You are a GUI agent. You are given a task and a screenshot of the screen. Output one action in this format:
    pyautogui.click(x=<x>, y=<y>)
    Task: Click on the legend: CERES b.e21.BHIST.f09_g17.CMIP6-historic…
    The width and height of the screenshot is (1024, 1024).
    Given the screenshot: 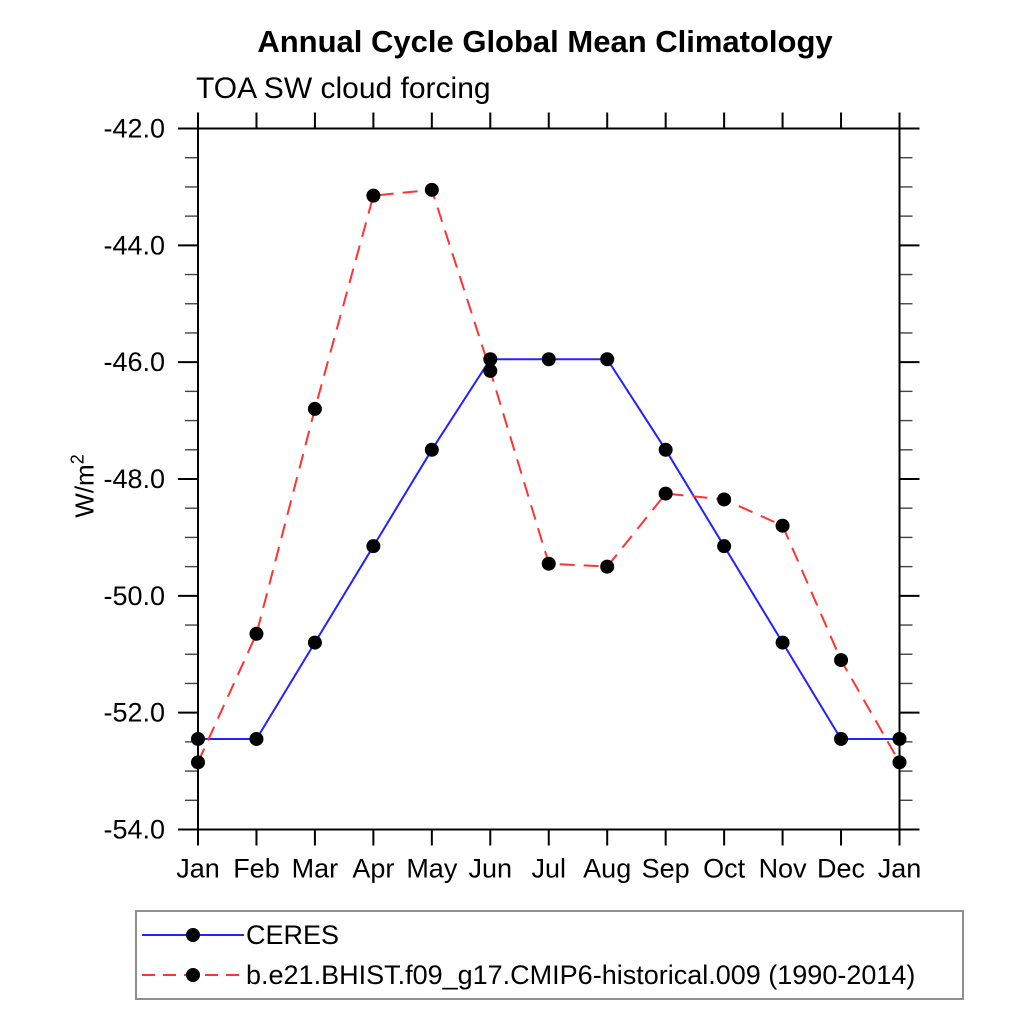 What is the action you would take?
    pyautogui.click(x=549, y=955)
    